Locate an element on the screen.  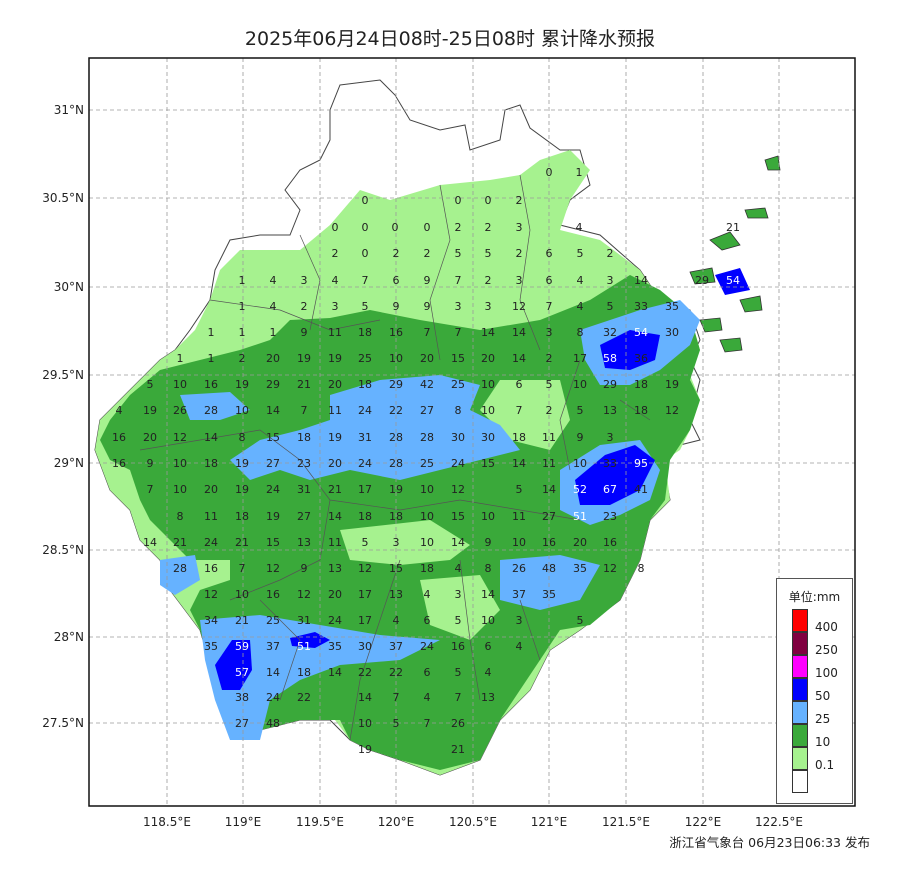
legend-label: 10 is located at coordinates (823, 742).